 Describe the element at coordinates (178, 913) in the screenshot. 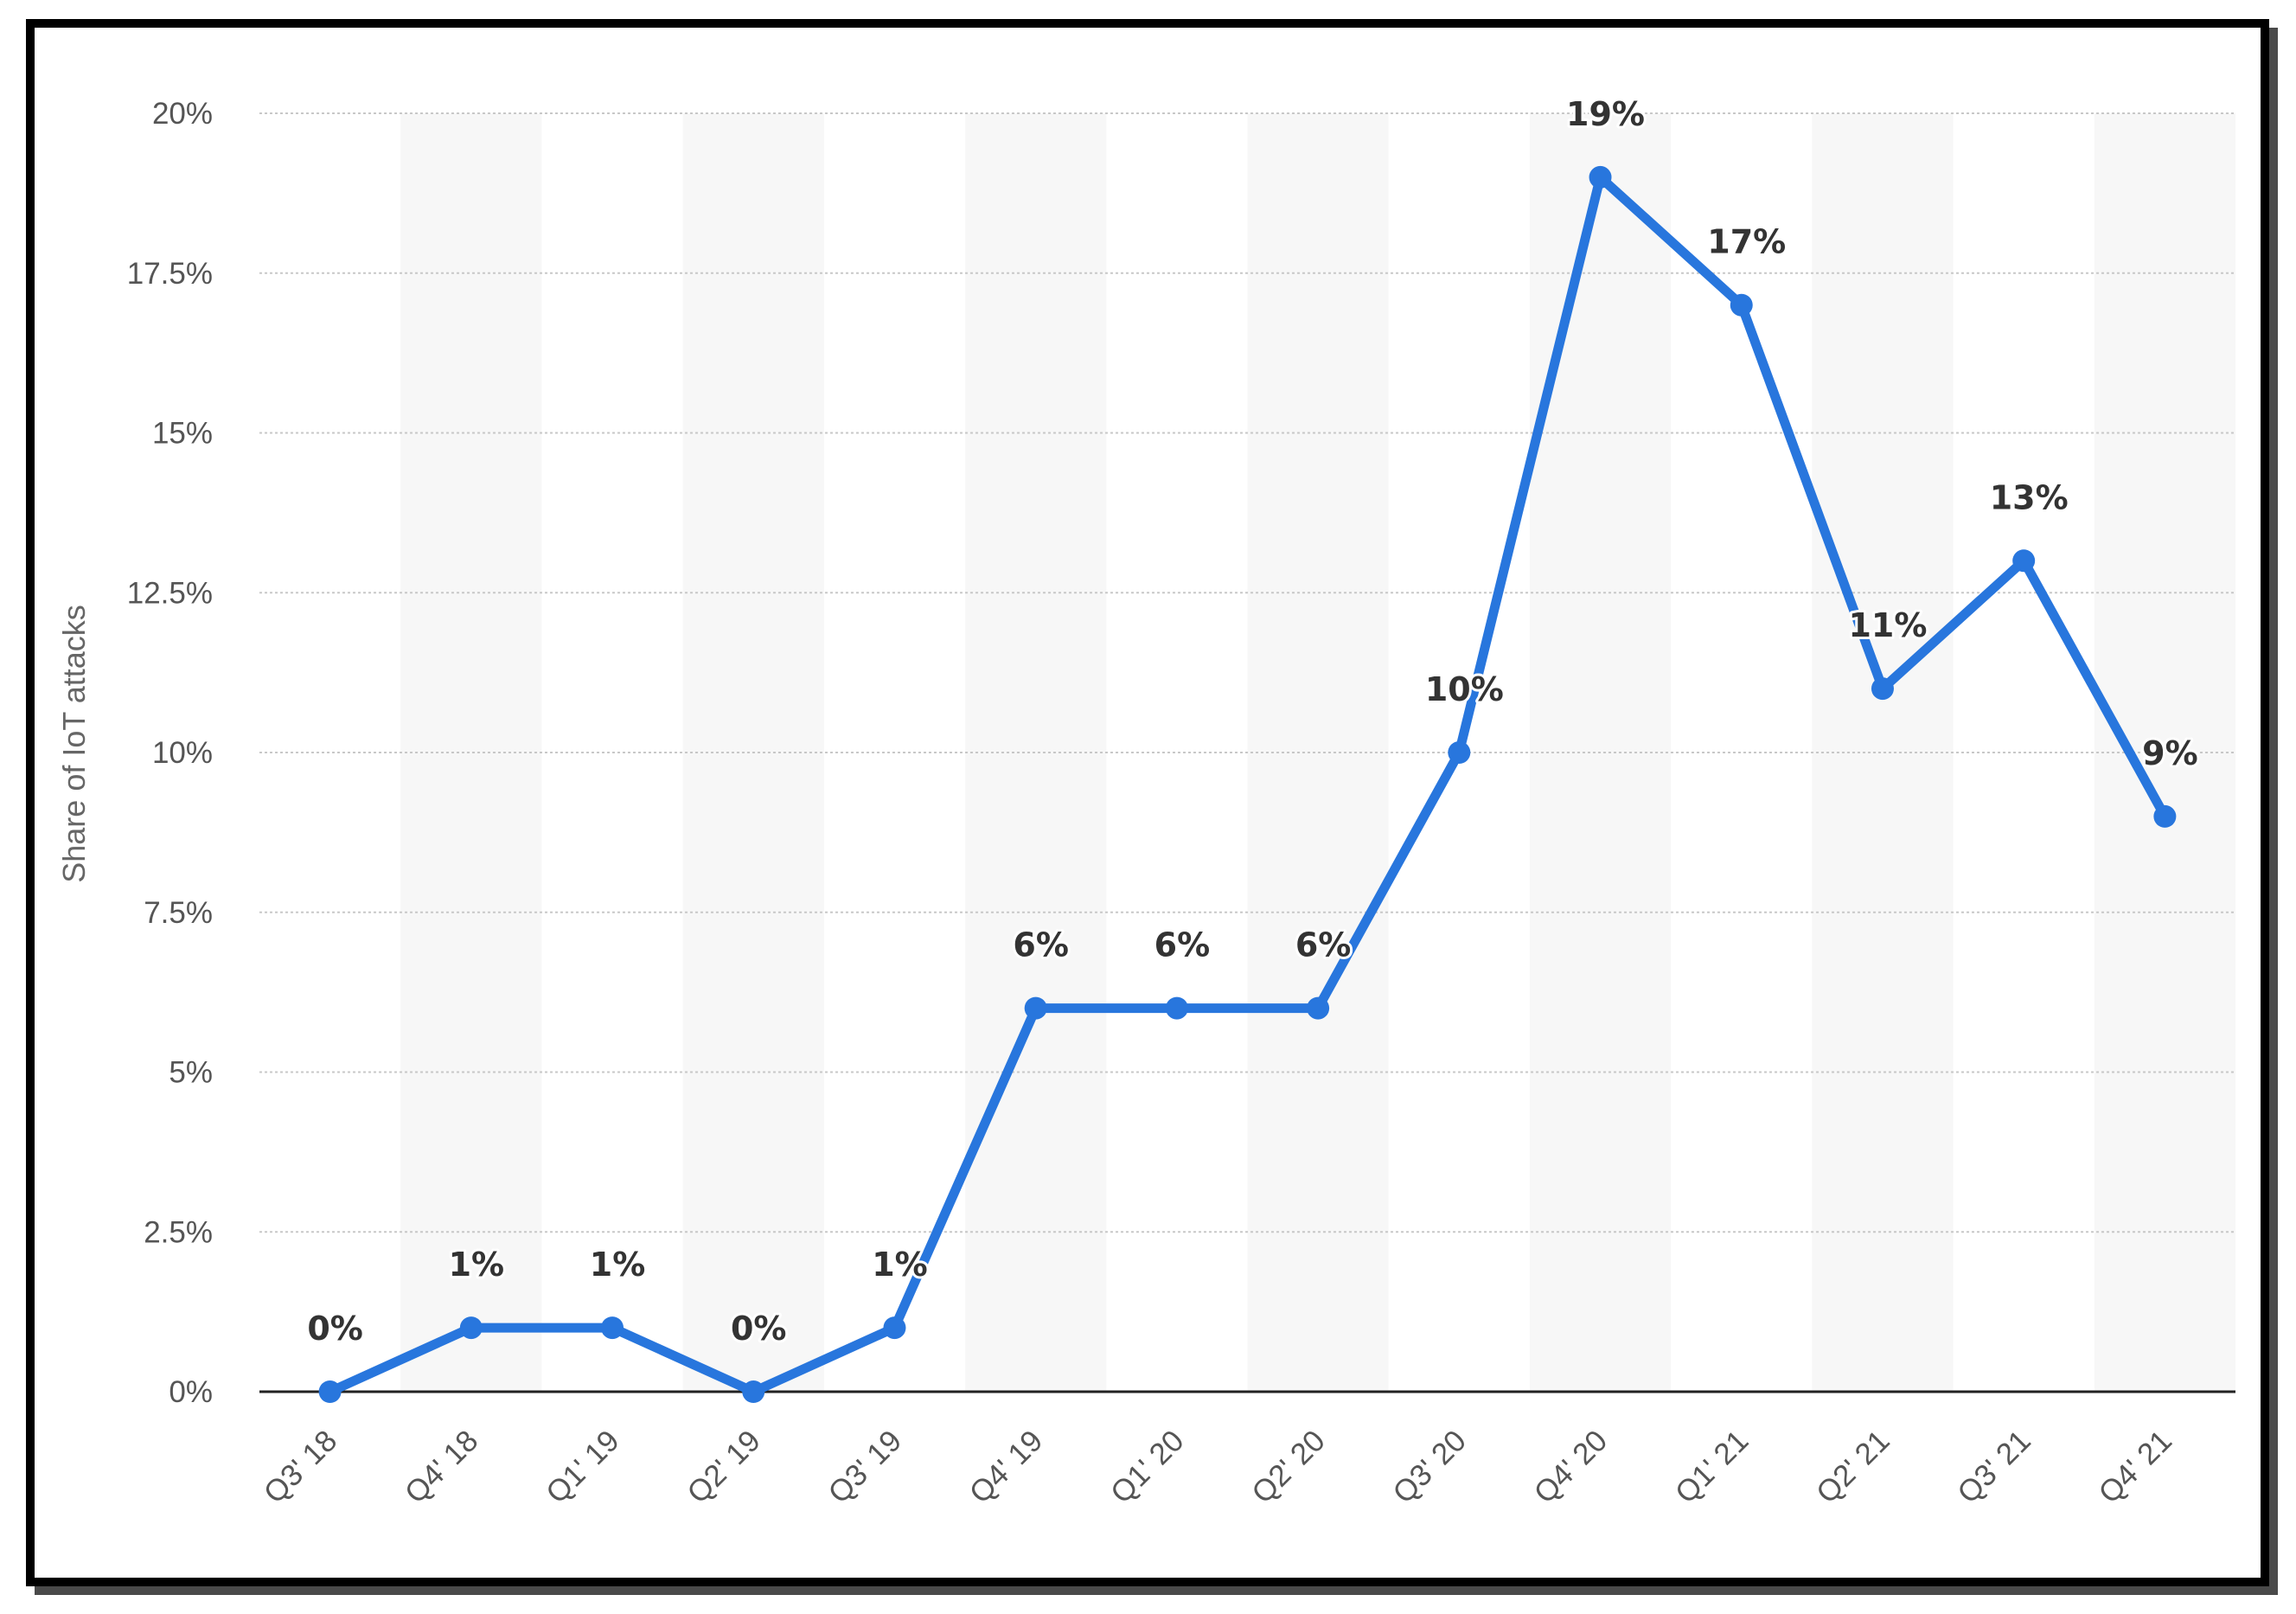

I see `y-tick-label: 7.5%` at that location.